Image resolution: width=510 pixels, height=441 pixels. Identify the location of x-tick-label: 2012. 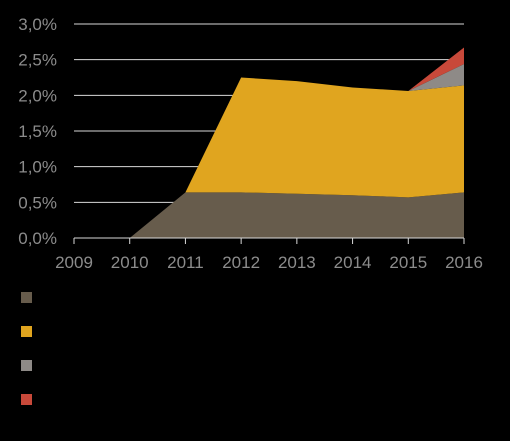
(241, 262).